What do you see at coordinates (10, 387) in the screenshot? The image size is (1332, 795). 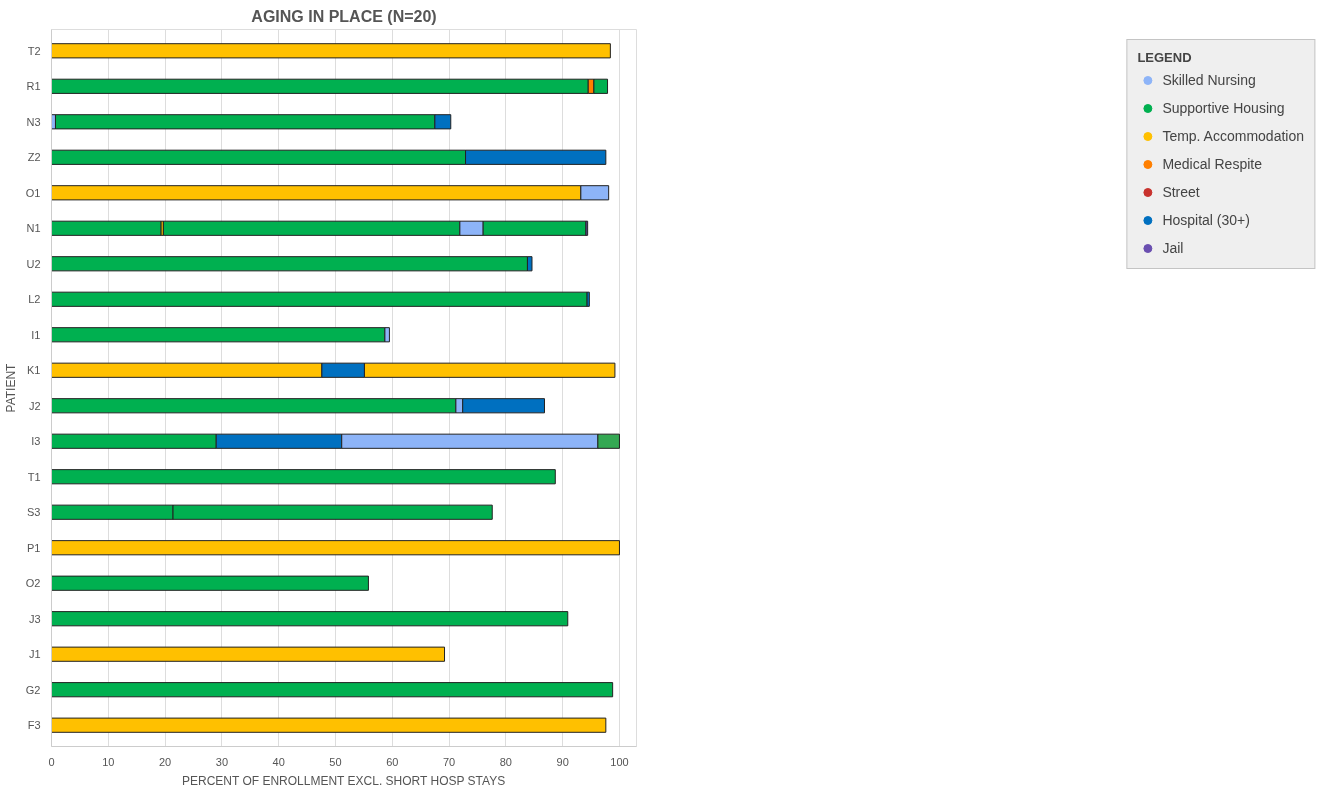 I see `y-axis-title: PATIENT` at bounding box center [10, 387].